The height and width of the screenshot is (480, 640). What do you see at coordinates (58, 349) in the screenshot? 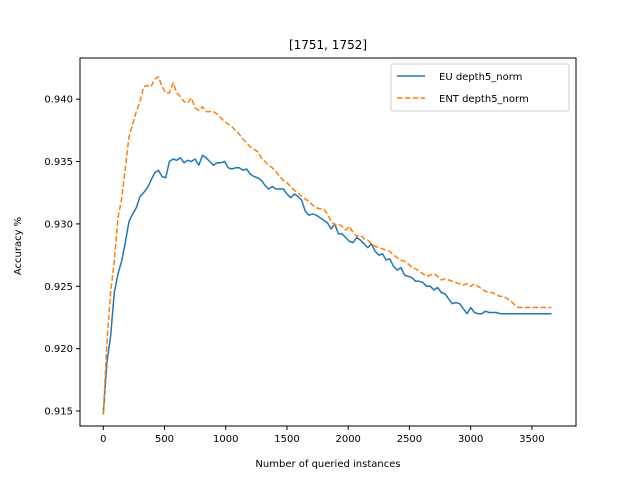
I see `y-tick-label: 0.920` at bounding box center [58, 349].